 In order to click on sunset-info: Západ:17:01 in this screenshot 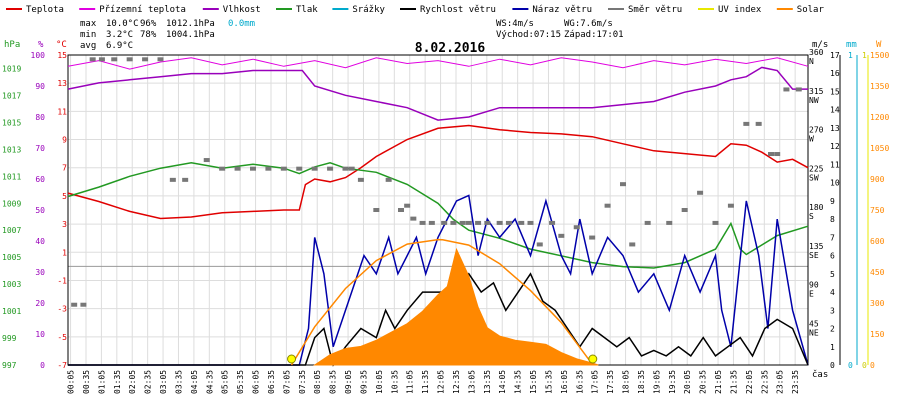, I will do `click(594, 35)`.